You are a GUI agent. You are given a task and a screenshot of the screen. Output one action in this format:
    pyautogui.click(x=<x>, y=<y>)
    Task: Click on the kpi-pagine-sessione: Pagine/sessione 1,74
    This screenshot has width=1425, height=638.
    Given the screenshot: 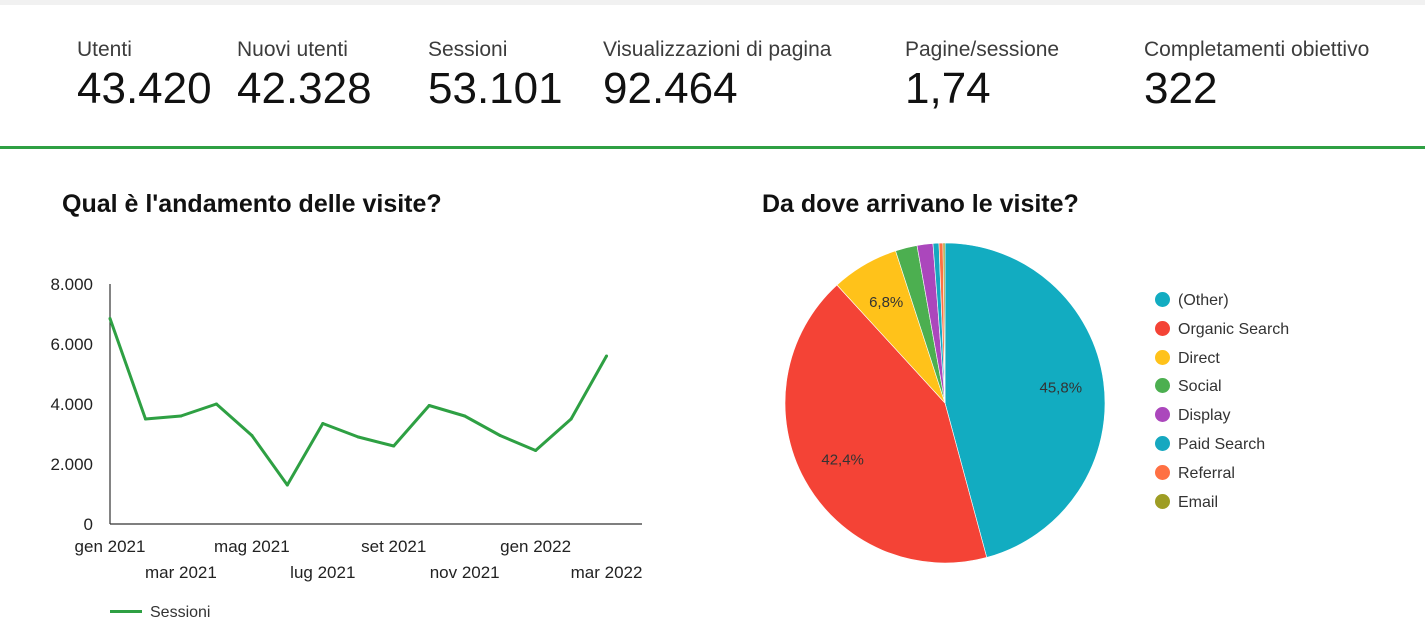 What is the action you would take?
    pyautogui.click(x=982, y=76)
    